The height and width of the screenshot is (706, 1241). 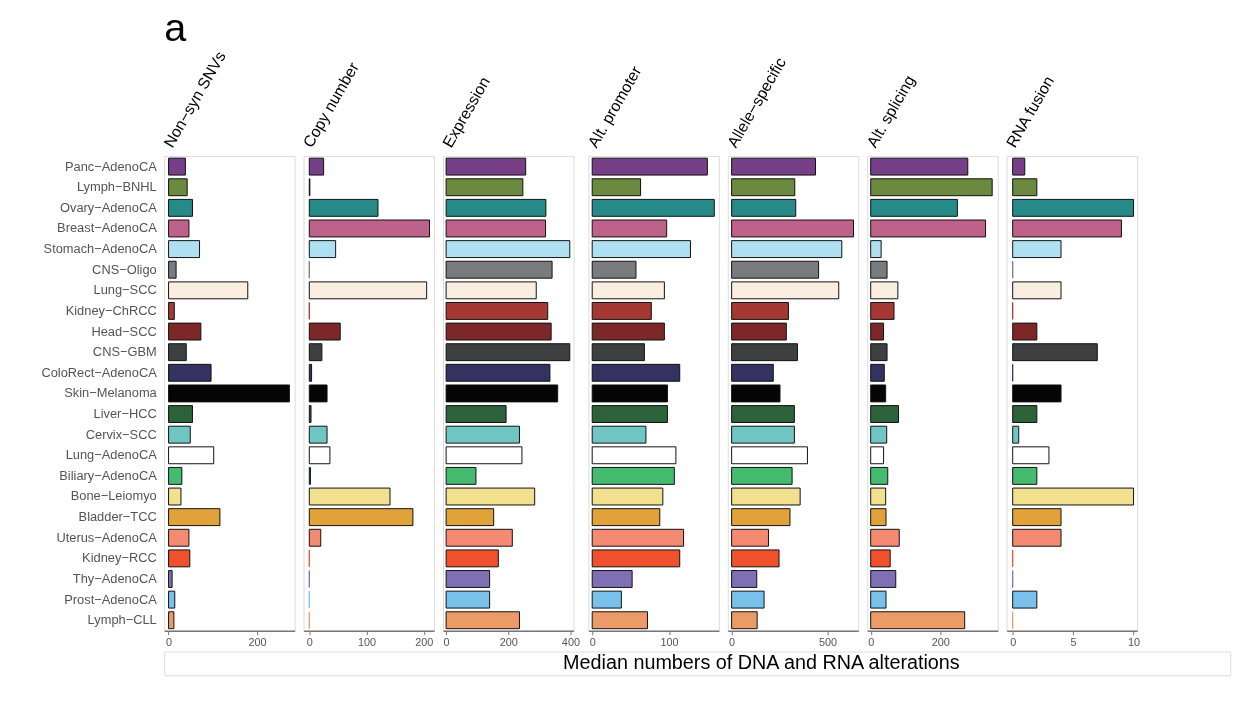 I want to click on y-tick-label: Bone−Leiomyo, so click(x=113, y=496).